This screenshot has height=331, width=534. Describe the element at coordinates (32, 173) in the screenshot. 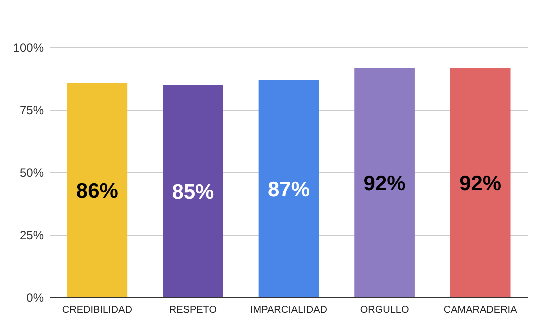

I see `y-tick-label: 50%` at that location.